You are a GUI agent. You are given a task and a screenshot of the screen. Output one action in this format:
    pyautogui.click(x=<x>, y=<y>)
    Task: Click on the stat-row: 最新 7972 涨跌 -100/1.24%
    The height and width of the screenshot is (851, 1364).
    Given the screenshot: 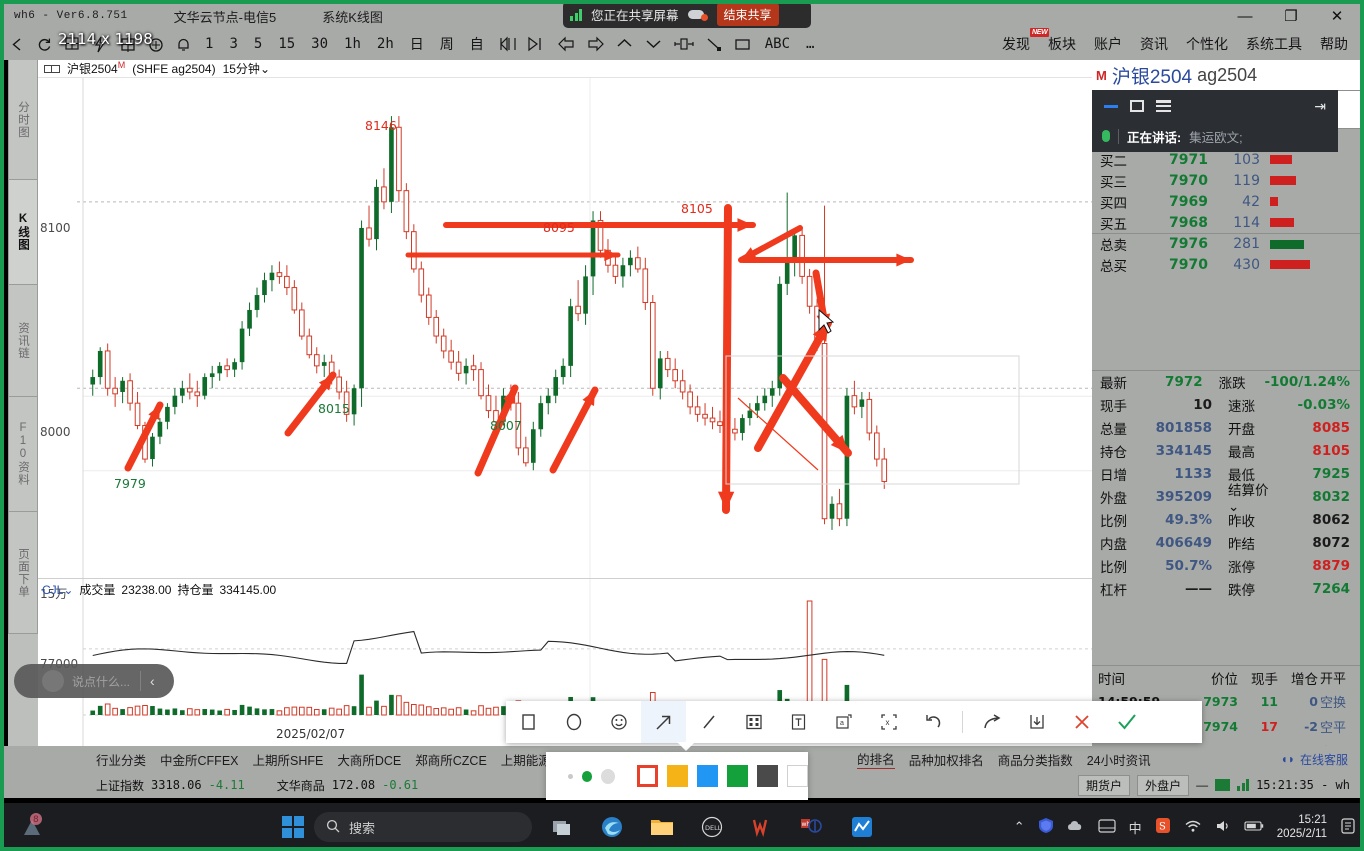 What is the action you would take?
    pyautogui.click(x=1226, y=381)
    